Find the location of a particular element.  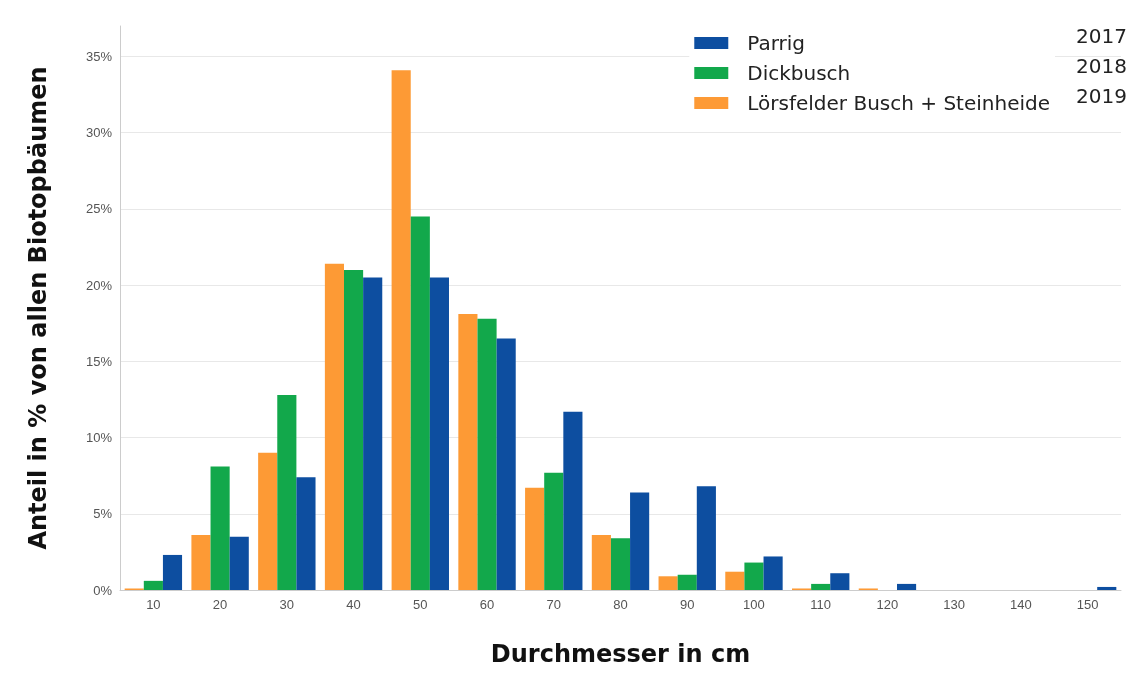

legend-label: Lörsfelder Busch + Steinheide is located at coordinates (899, 103).